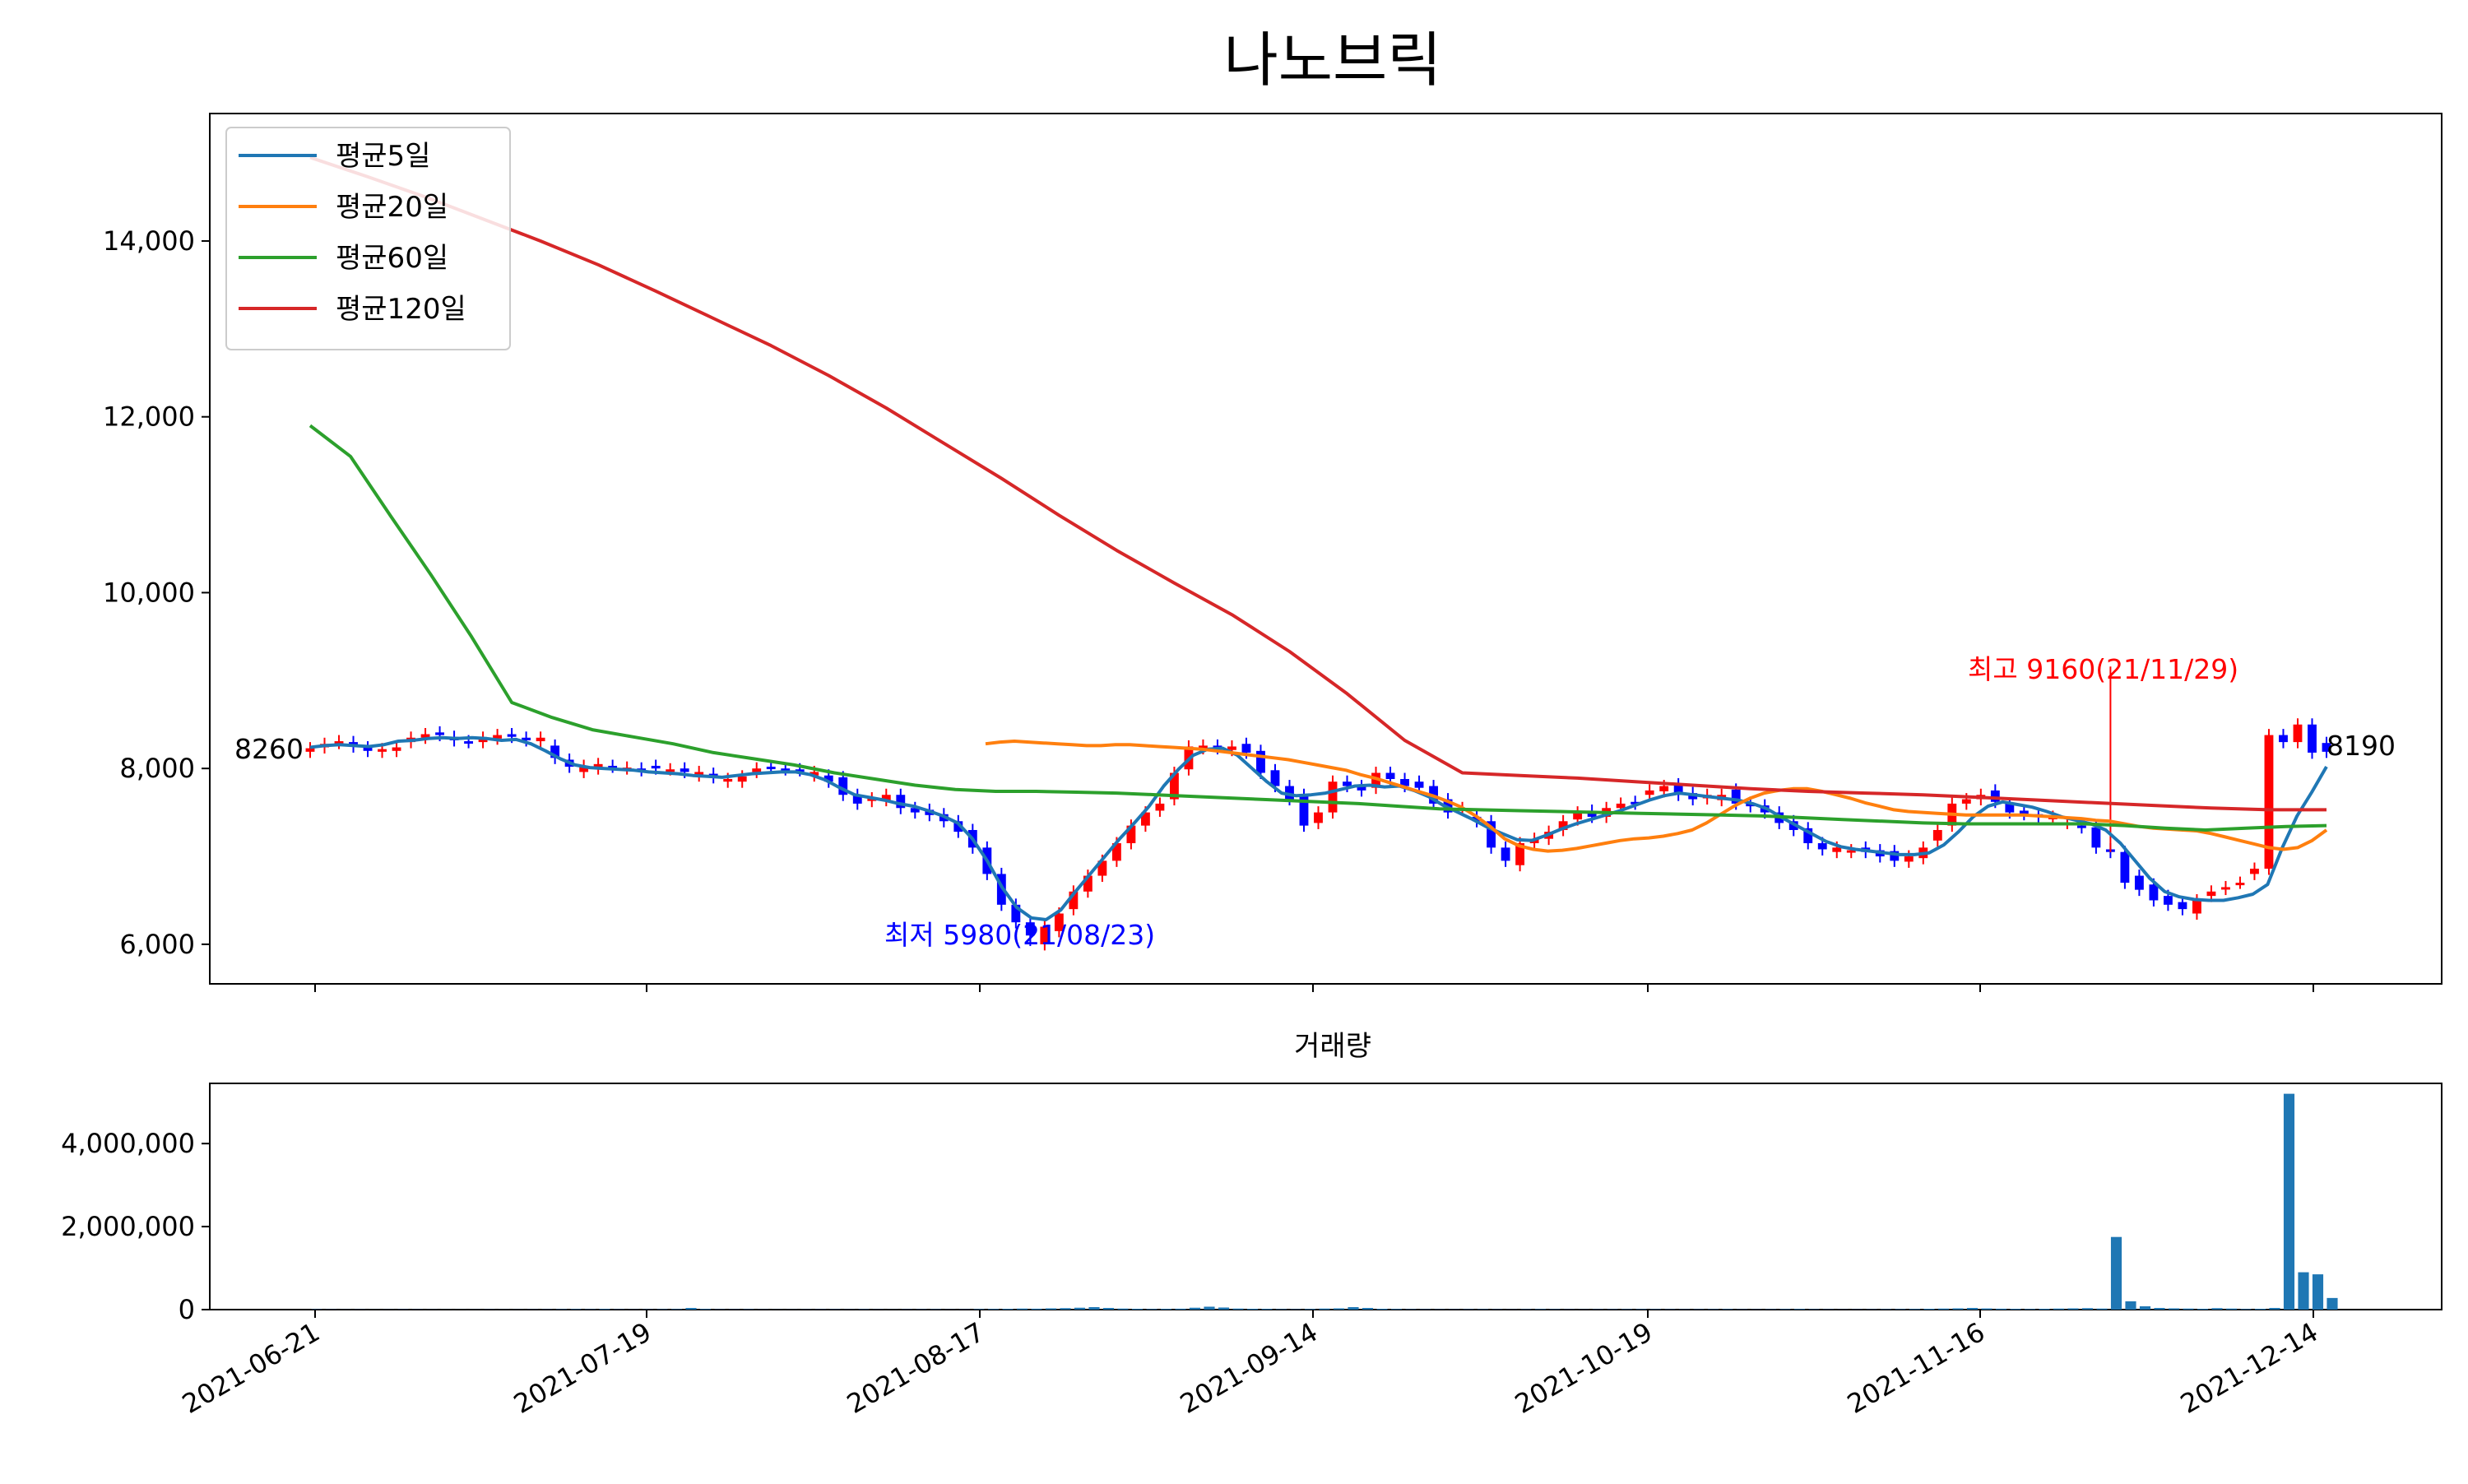  What do you see at coordinates (128, 1143) in the screenshot?
I see `volume-y-tick-label: 4,000,000` at bounding box center [128, 1143].